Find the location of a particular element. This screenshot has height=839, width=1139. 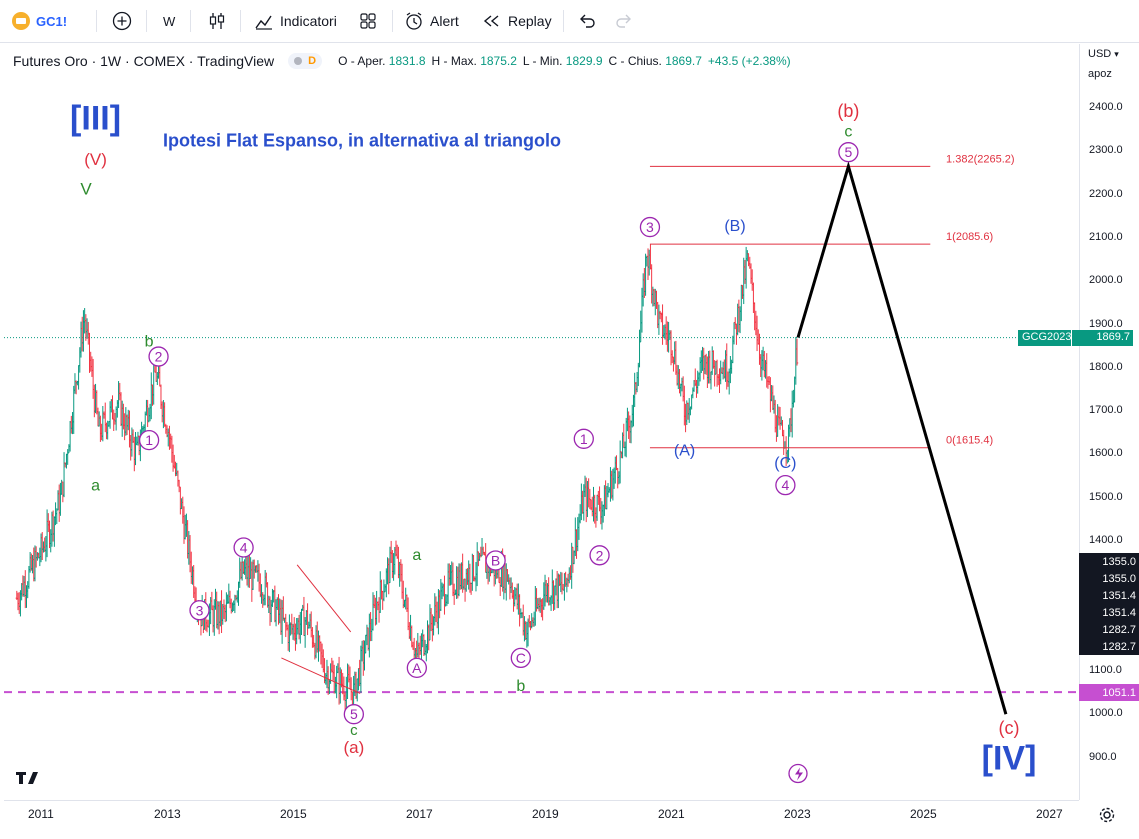

price-tick-label: 1600.0 is located at coordinates (1106, 453).